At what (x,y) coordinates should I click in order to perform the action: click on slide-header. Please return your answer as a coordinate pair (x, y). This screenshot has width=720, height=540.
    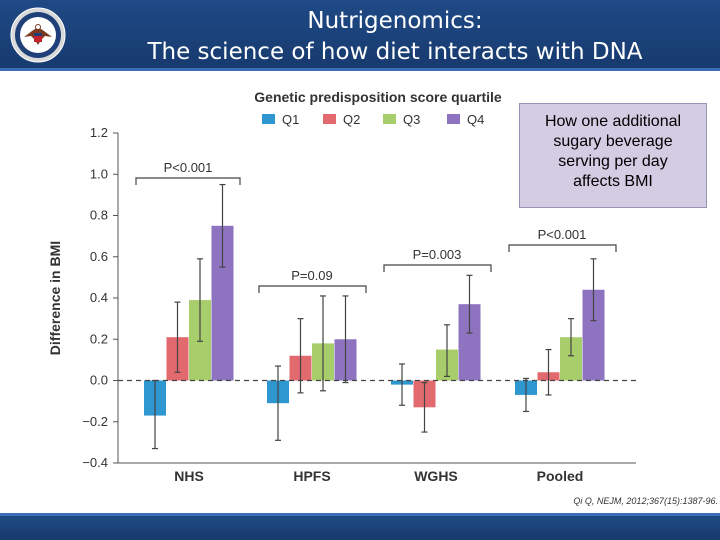
    Looking at the image, I should click on (360, 35).